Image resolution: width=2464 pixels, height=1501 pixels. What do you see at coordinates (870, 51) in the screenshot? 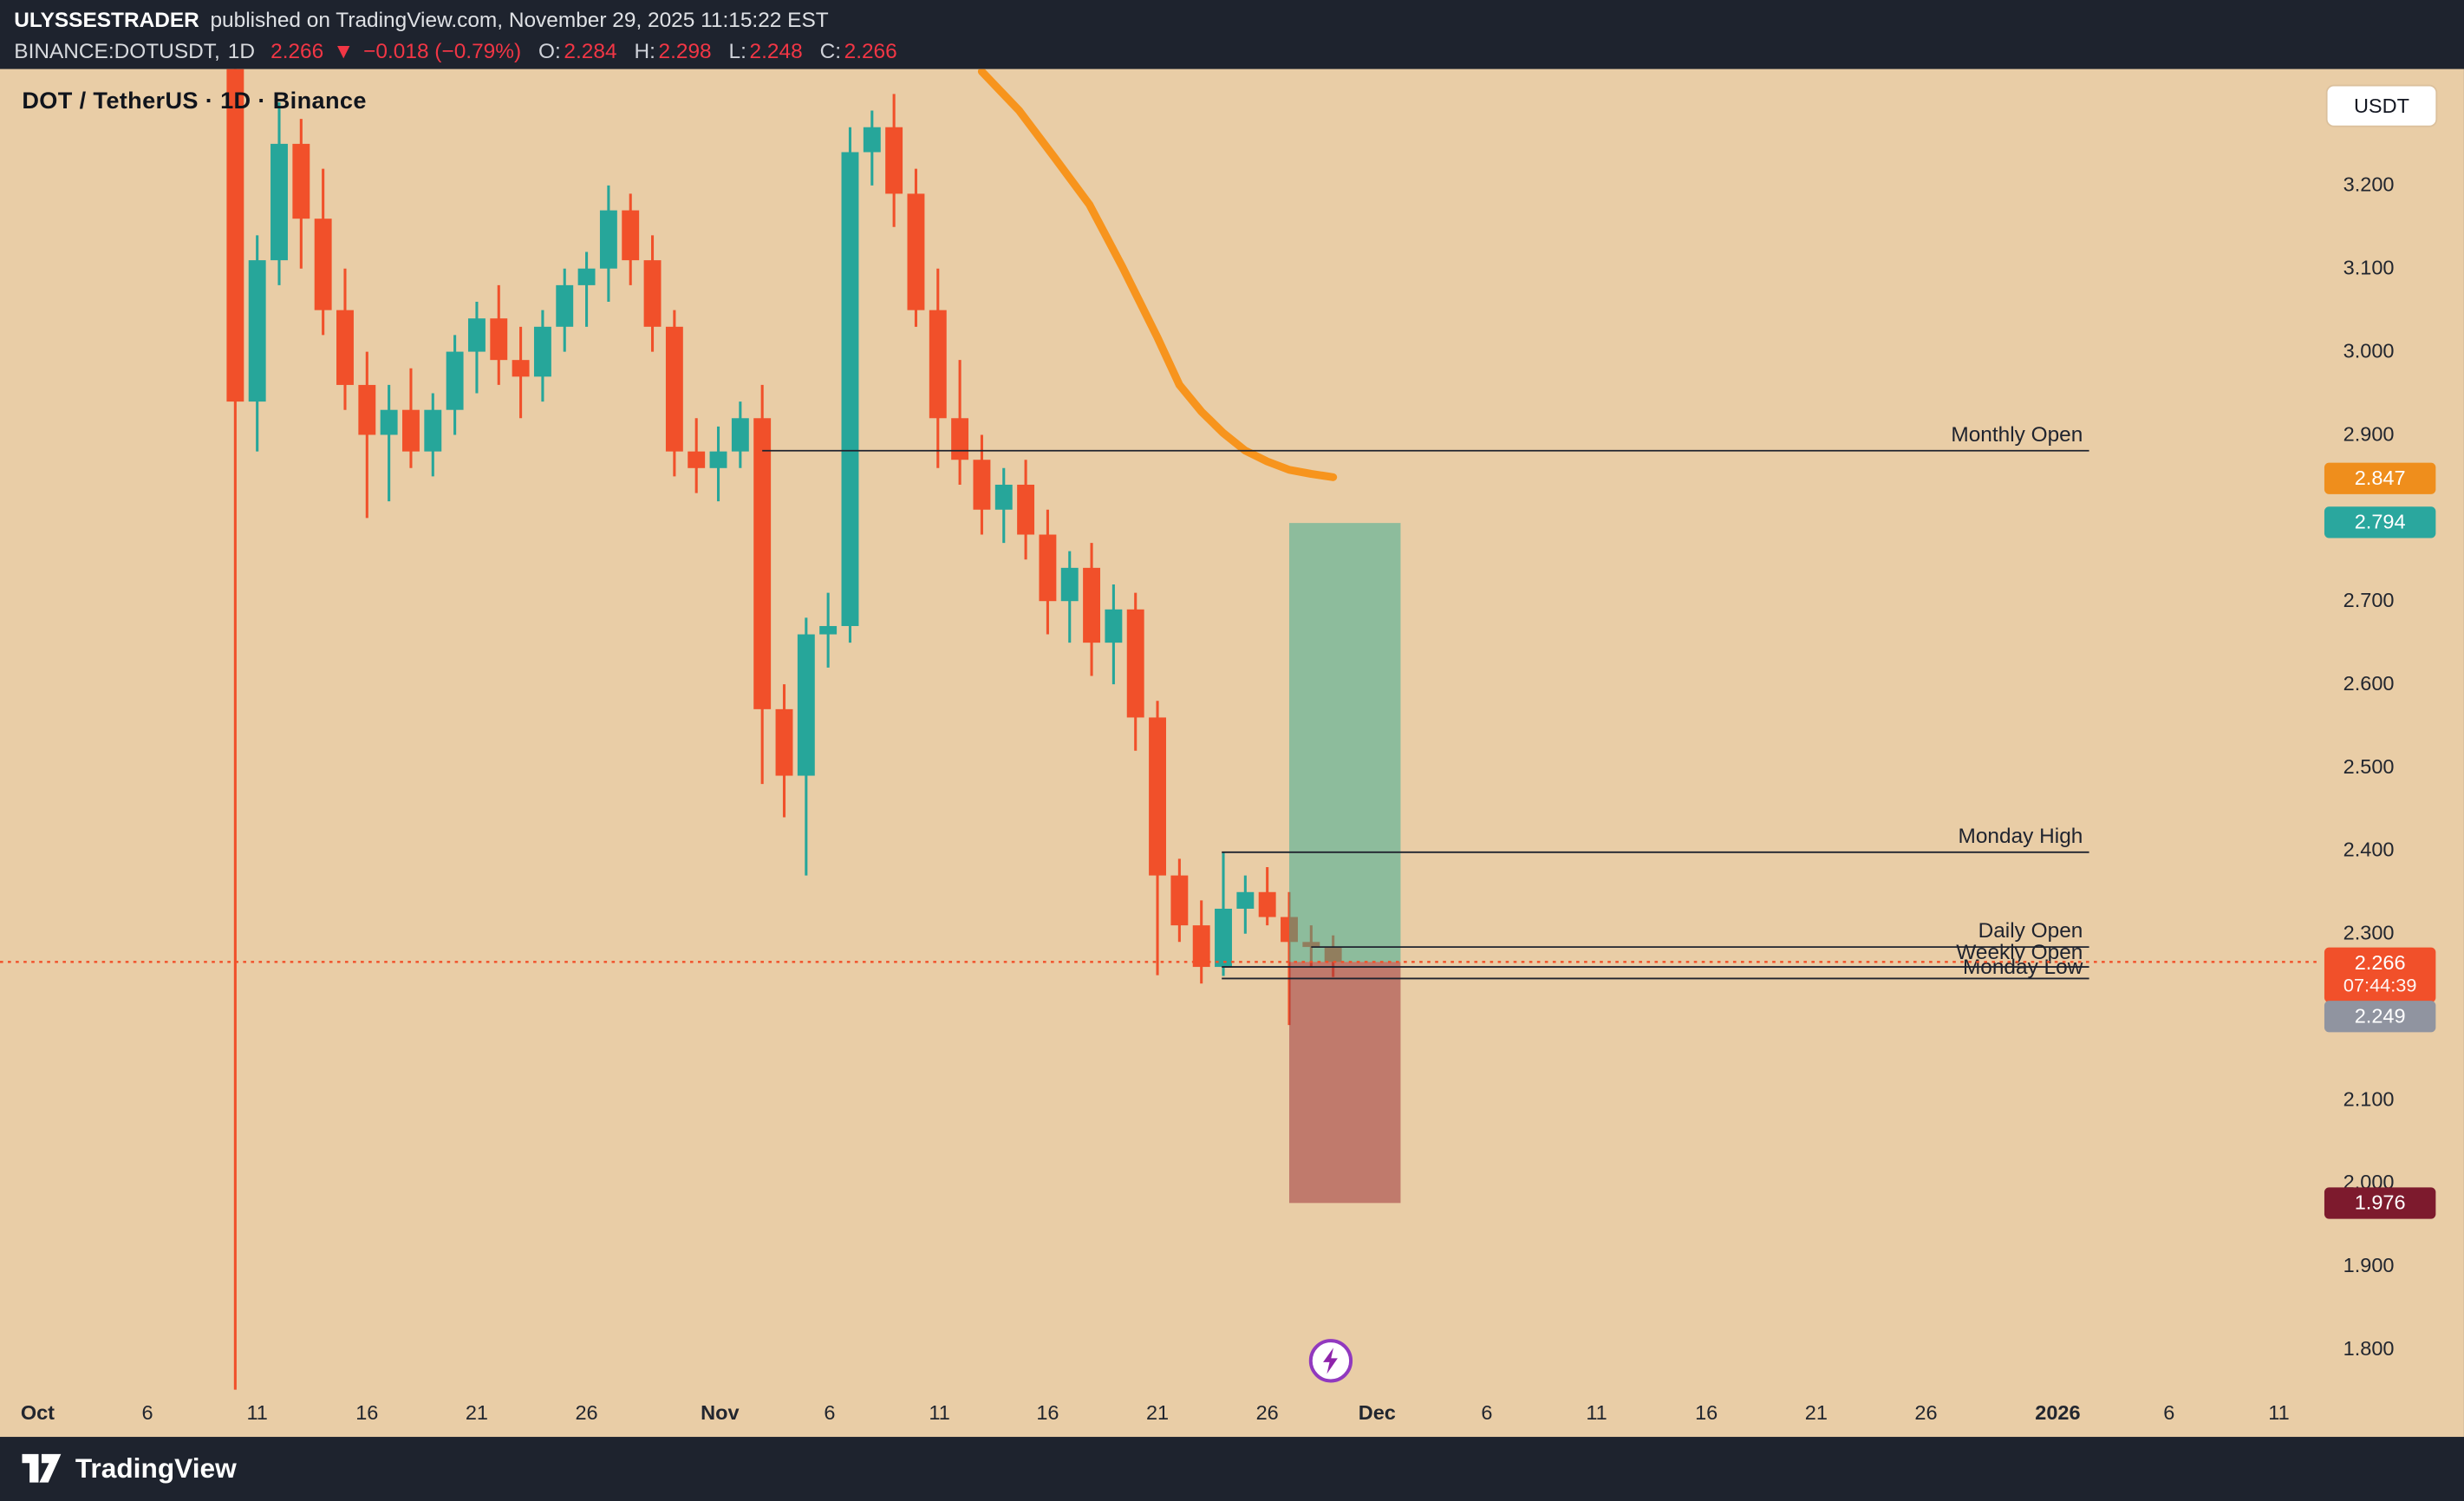
I see `close-value: 2.266` at bounding box center [870, 51].